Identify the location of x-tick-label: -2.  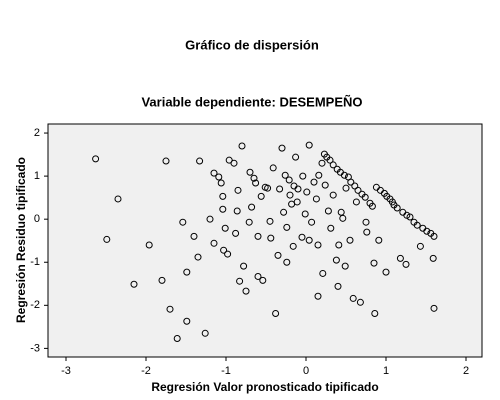
(146, 371).